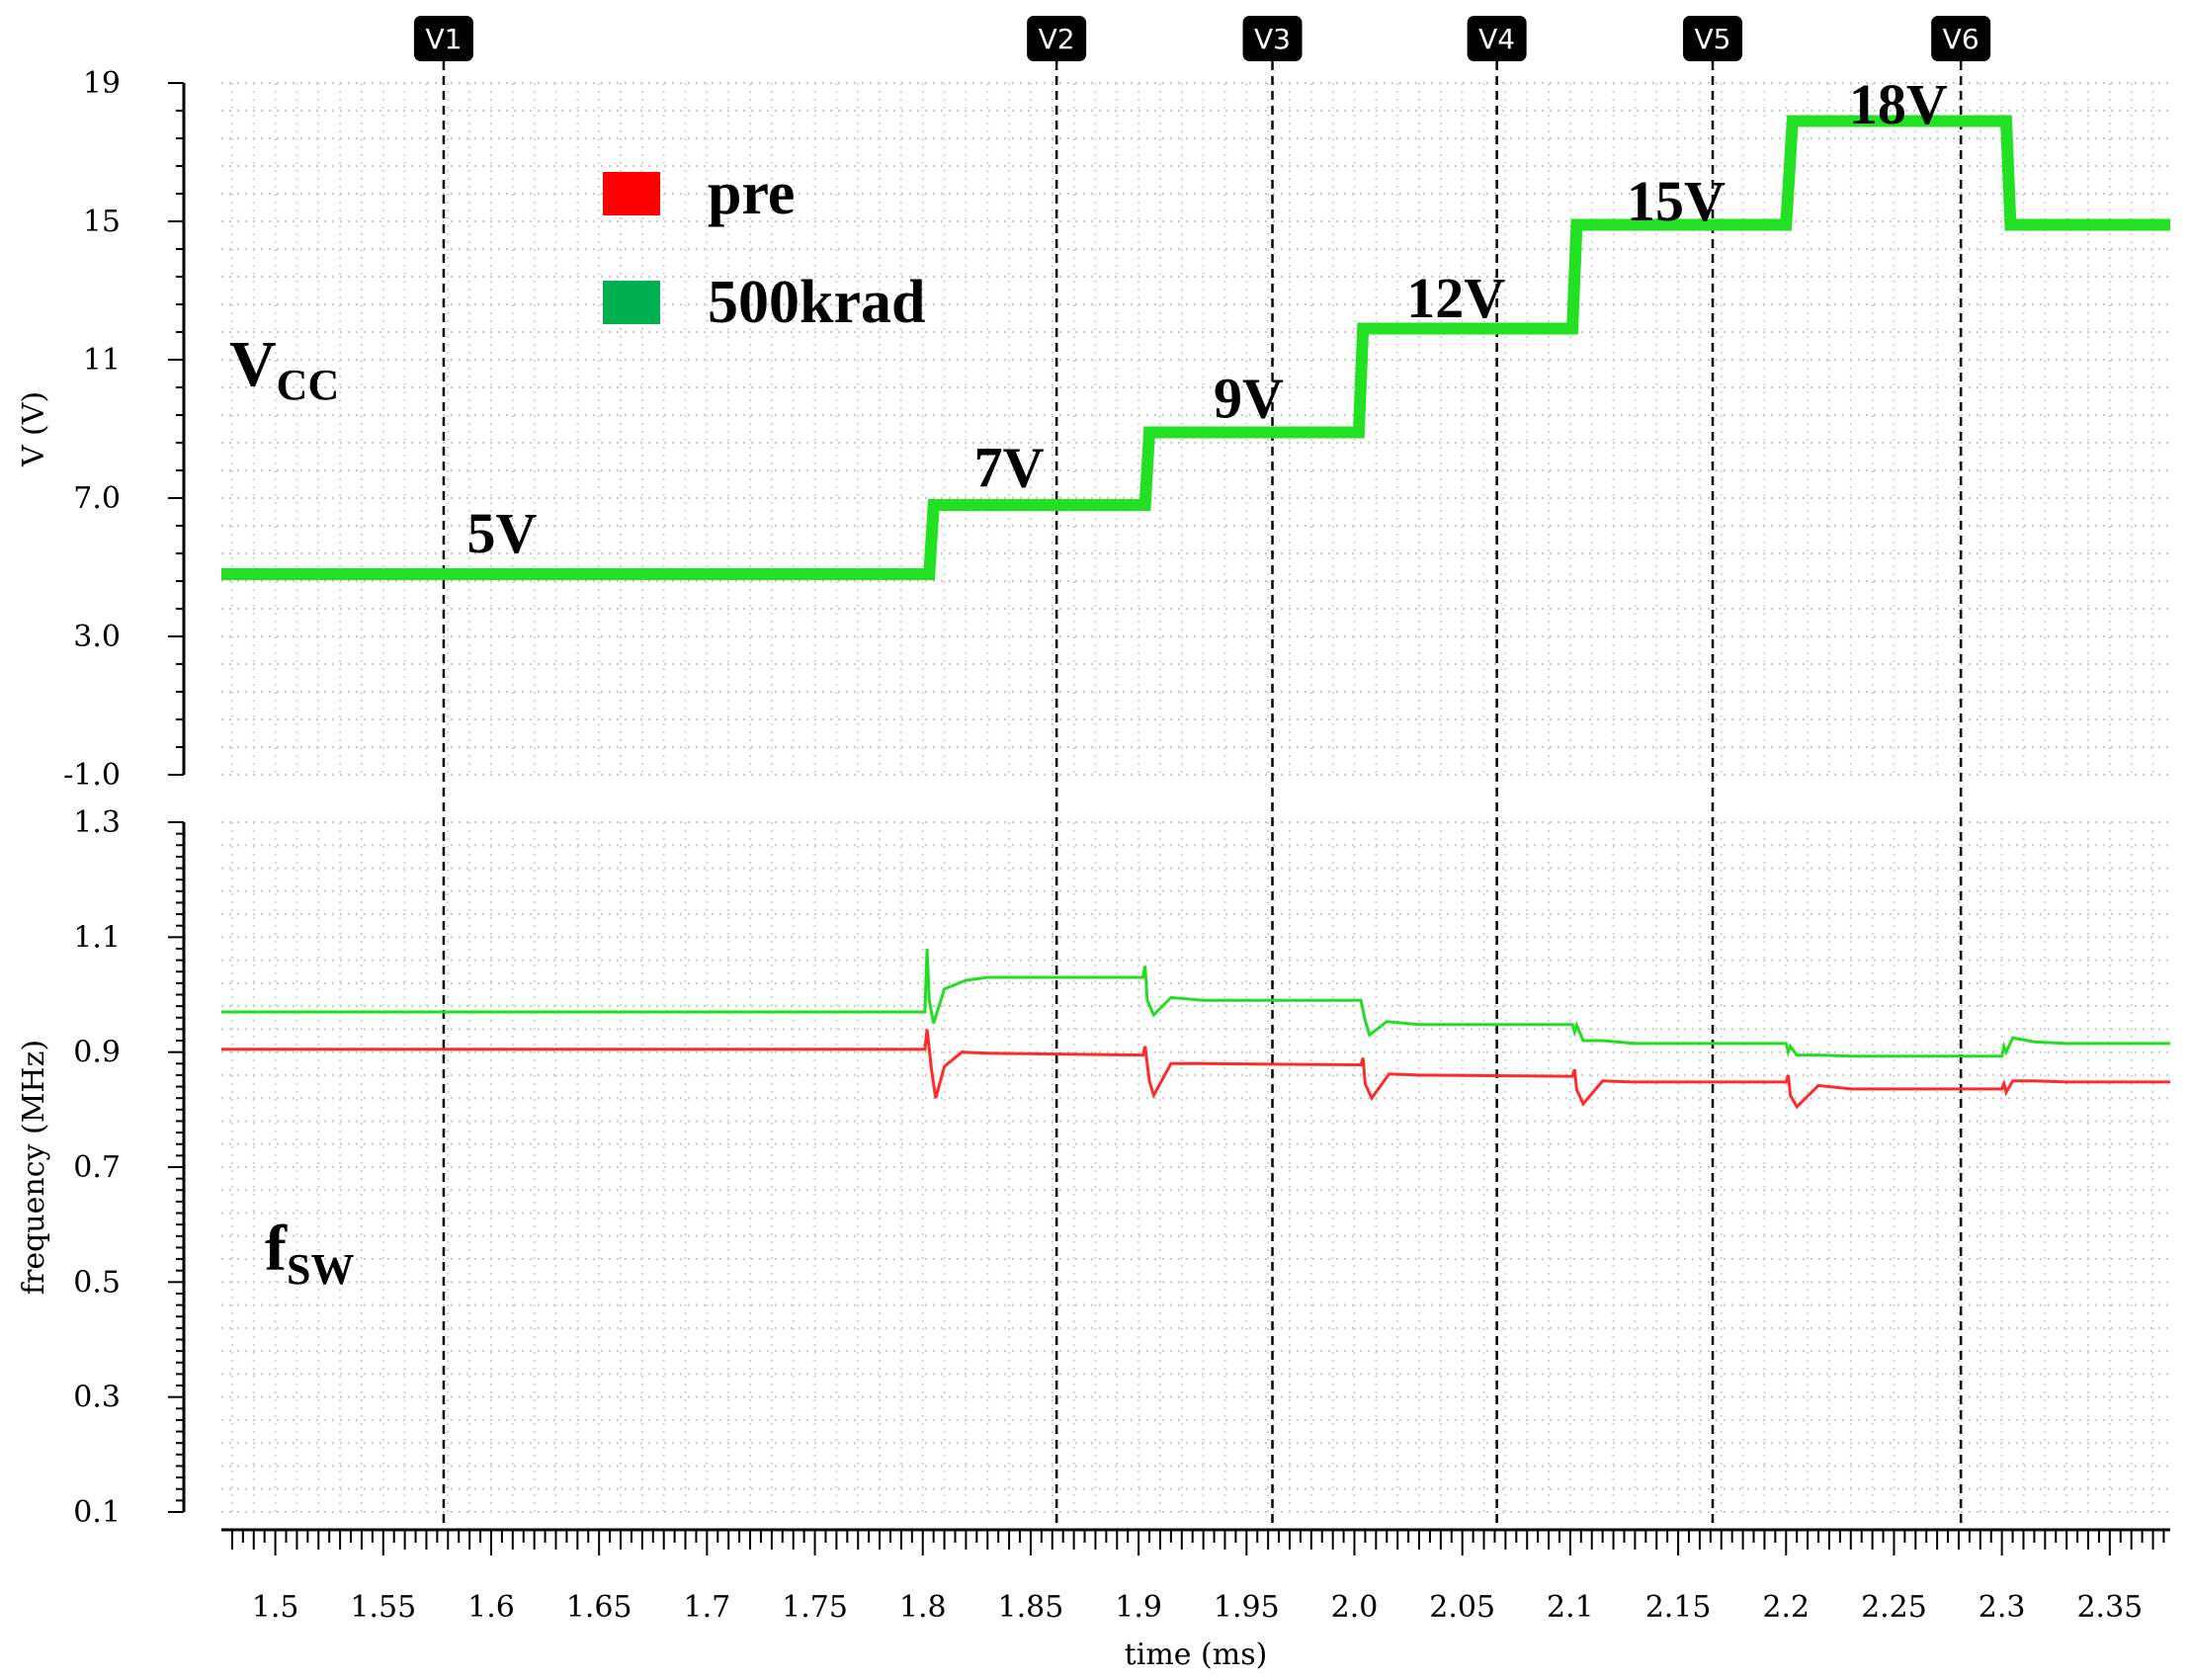 This screenshot has height=1680, width=2189. I want to click on marker-tab-V5: V5, so click(1713, 38).